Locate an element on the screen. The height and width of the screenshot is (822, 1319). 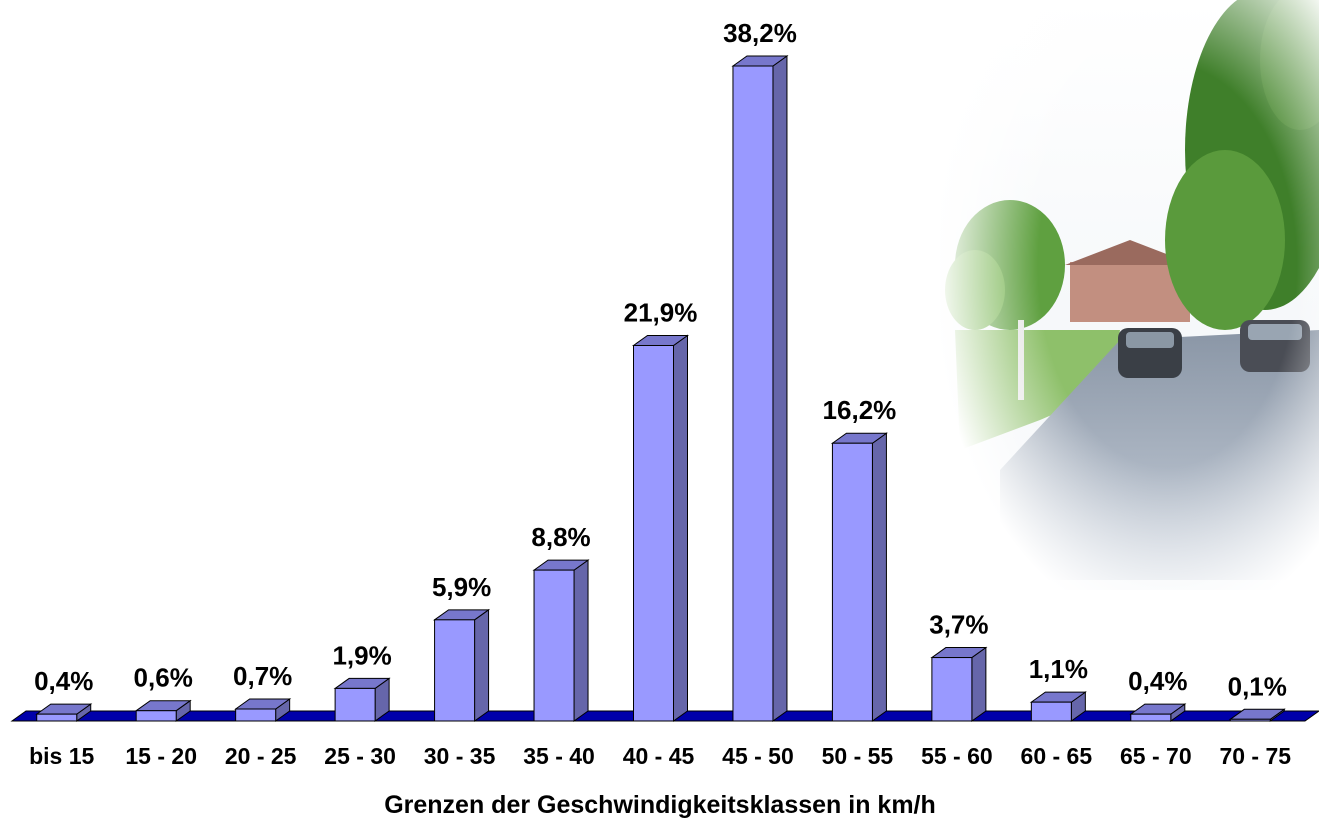
bar-value-label: 38,2% is located at coordinates (760, 33).